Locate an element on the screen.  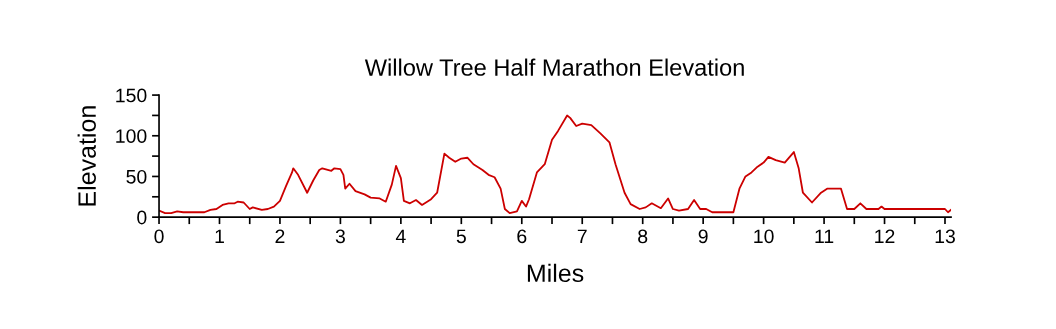
y-axis-title: Elevation is located at coordinates (86, 156).